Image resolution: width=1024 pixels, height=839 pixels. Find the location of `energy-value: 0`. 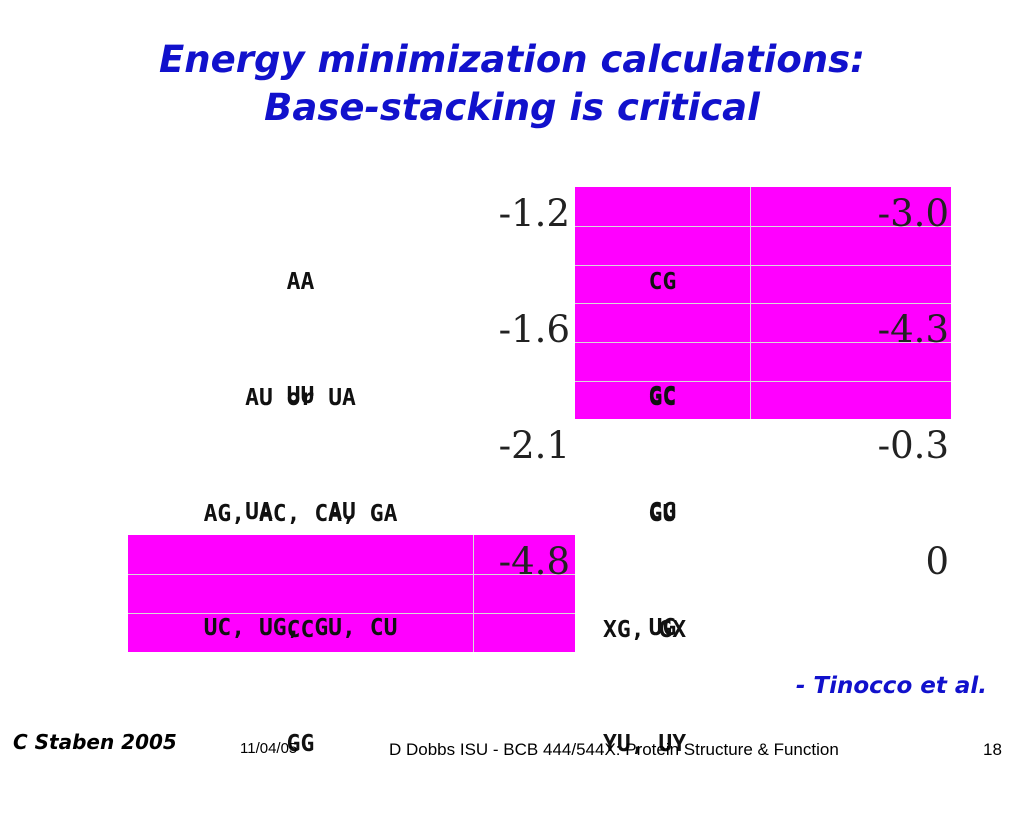

energy-value: 0 is located at coordinates (937, 561).